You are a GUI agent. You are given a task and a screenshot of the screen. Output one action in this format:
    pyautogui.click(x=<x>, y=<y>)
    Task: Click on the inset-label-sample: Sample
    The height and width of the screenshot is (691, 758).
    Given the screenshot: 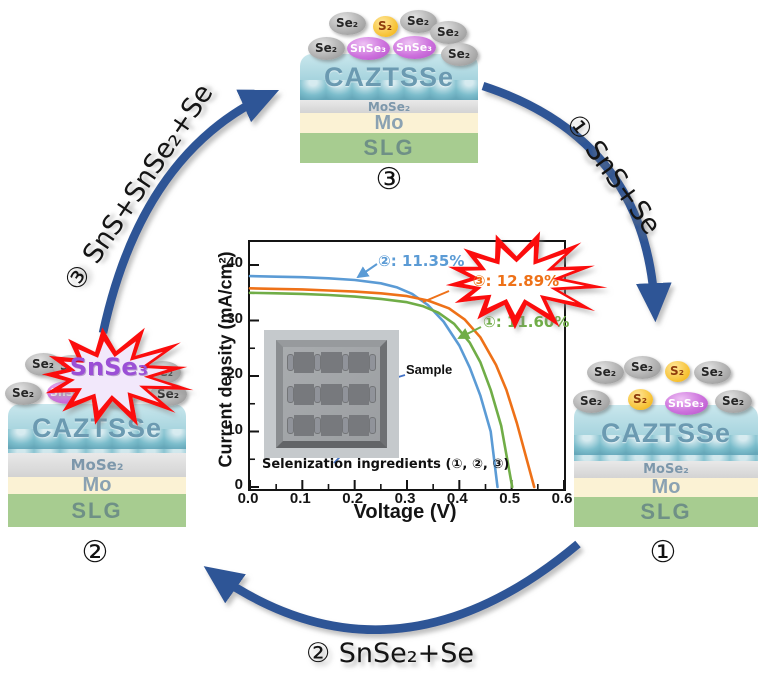 What is the action you would take?
    pyautogui.click(x=429, y=369)
    